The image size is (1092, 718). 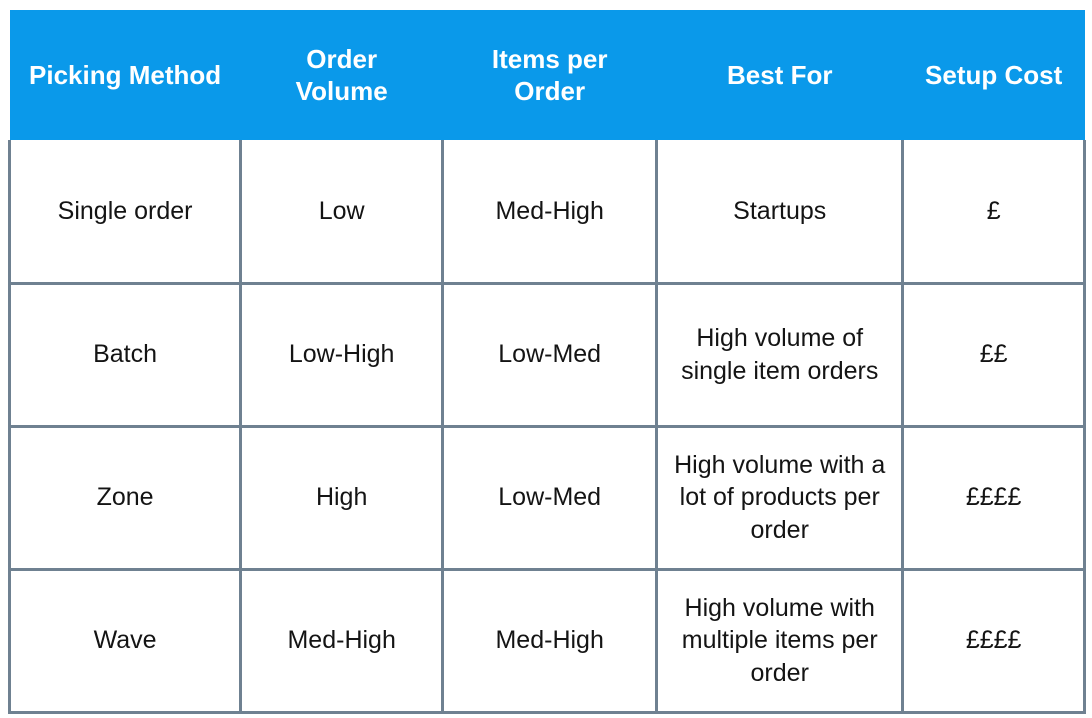 I want to click on cell-order-volume: Med-High, so click(x=342, y=640).